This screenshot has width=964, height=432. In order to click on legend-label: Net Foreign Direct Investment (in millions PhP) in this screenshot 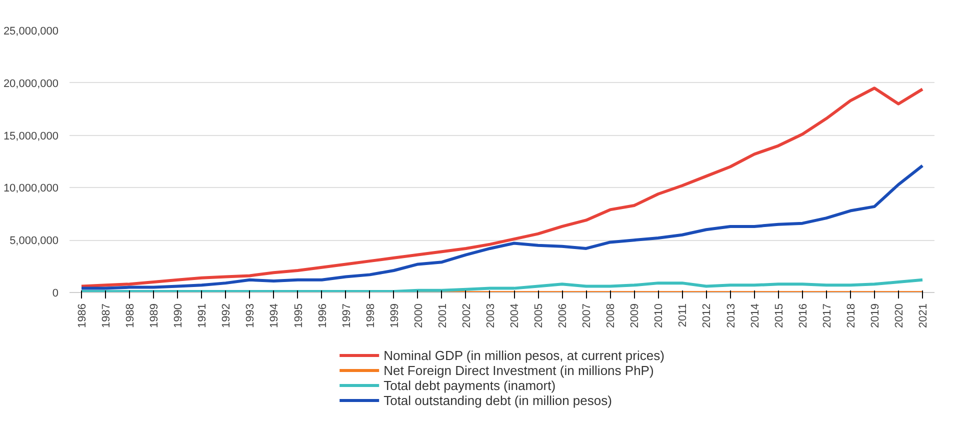, I will do `click(519, 370)`.